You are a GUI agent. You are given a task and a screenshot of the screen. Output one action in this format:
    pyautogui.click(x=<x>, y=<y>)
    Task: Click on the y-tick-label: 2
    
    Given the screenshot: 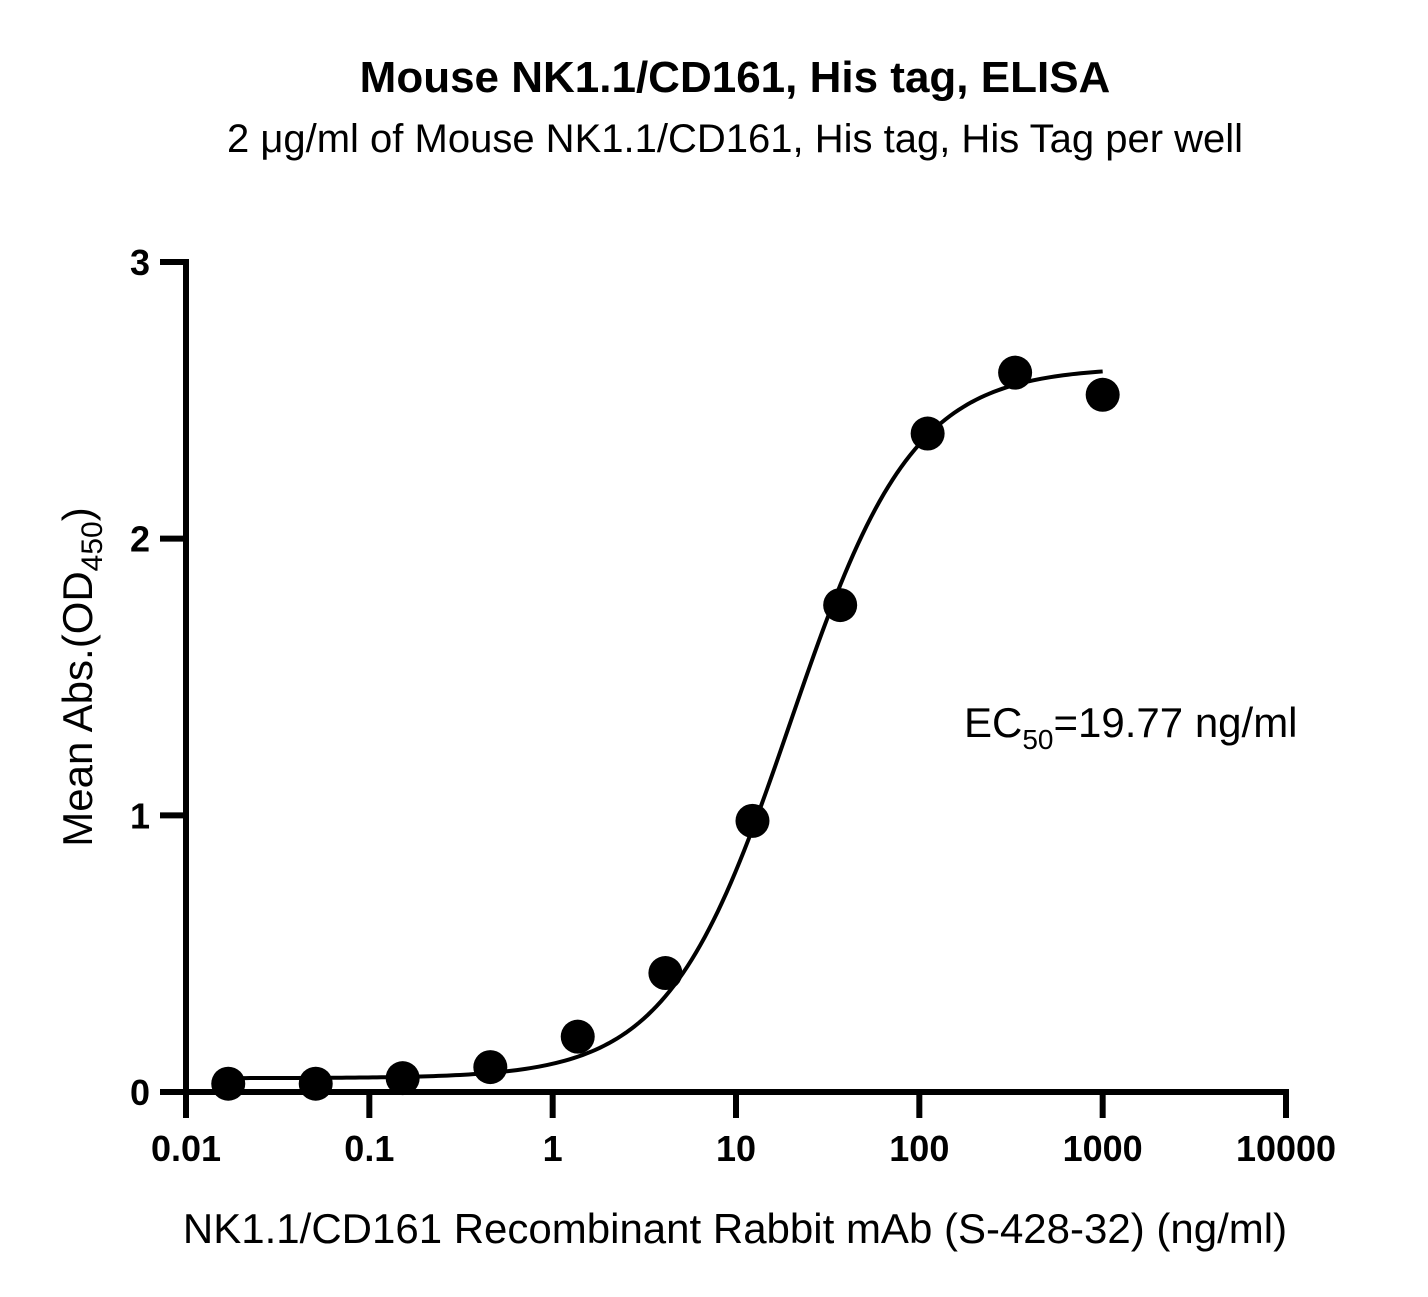 What is the action you would take?
    pyautogui.click(x=140, y=539)
    